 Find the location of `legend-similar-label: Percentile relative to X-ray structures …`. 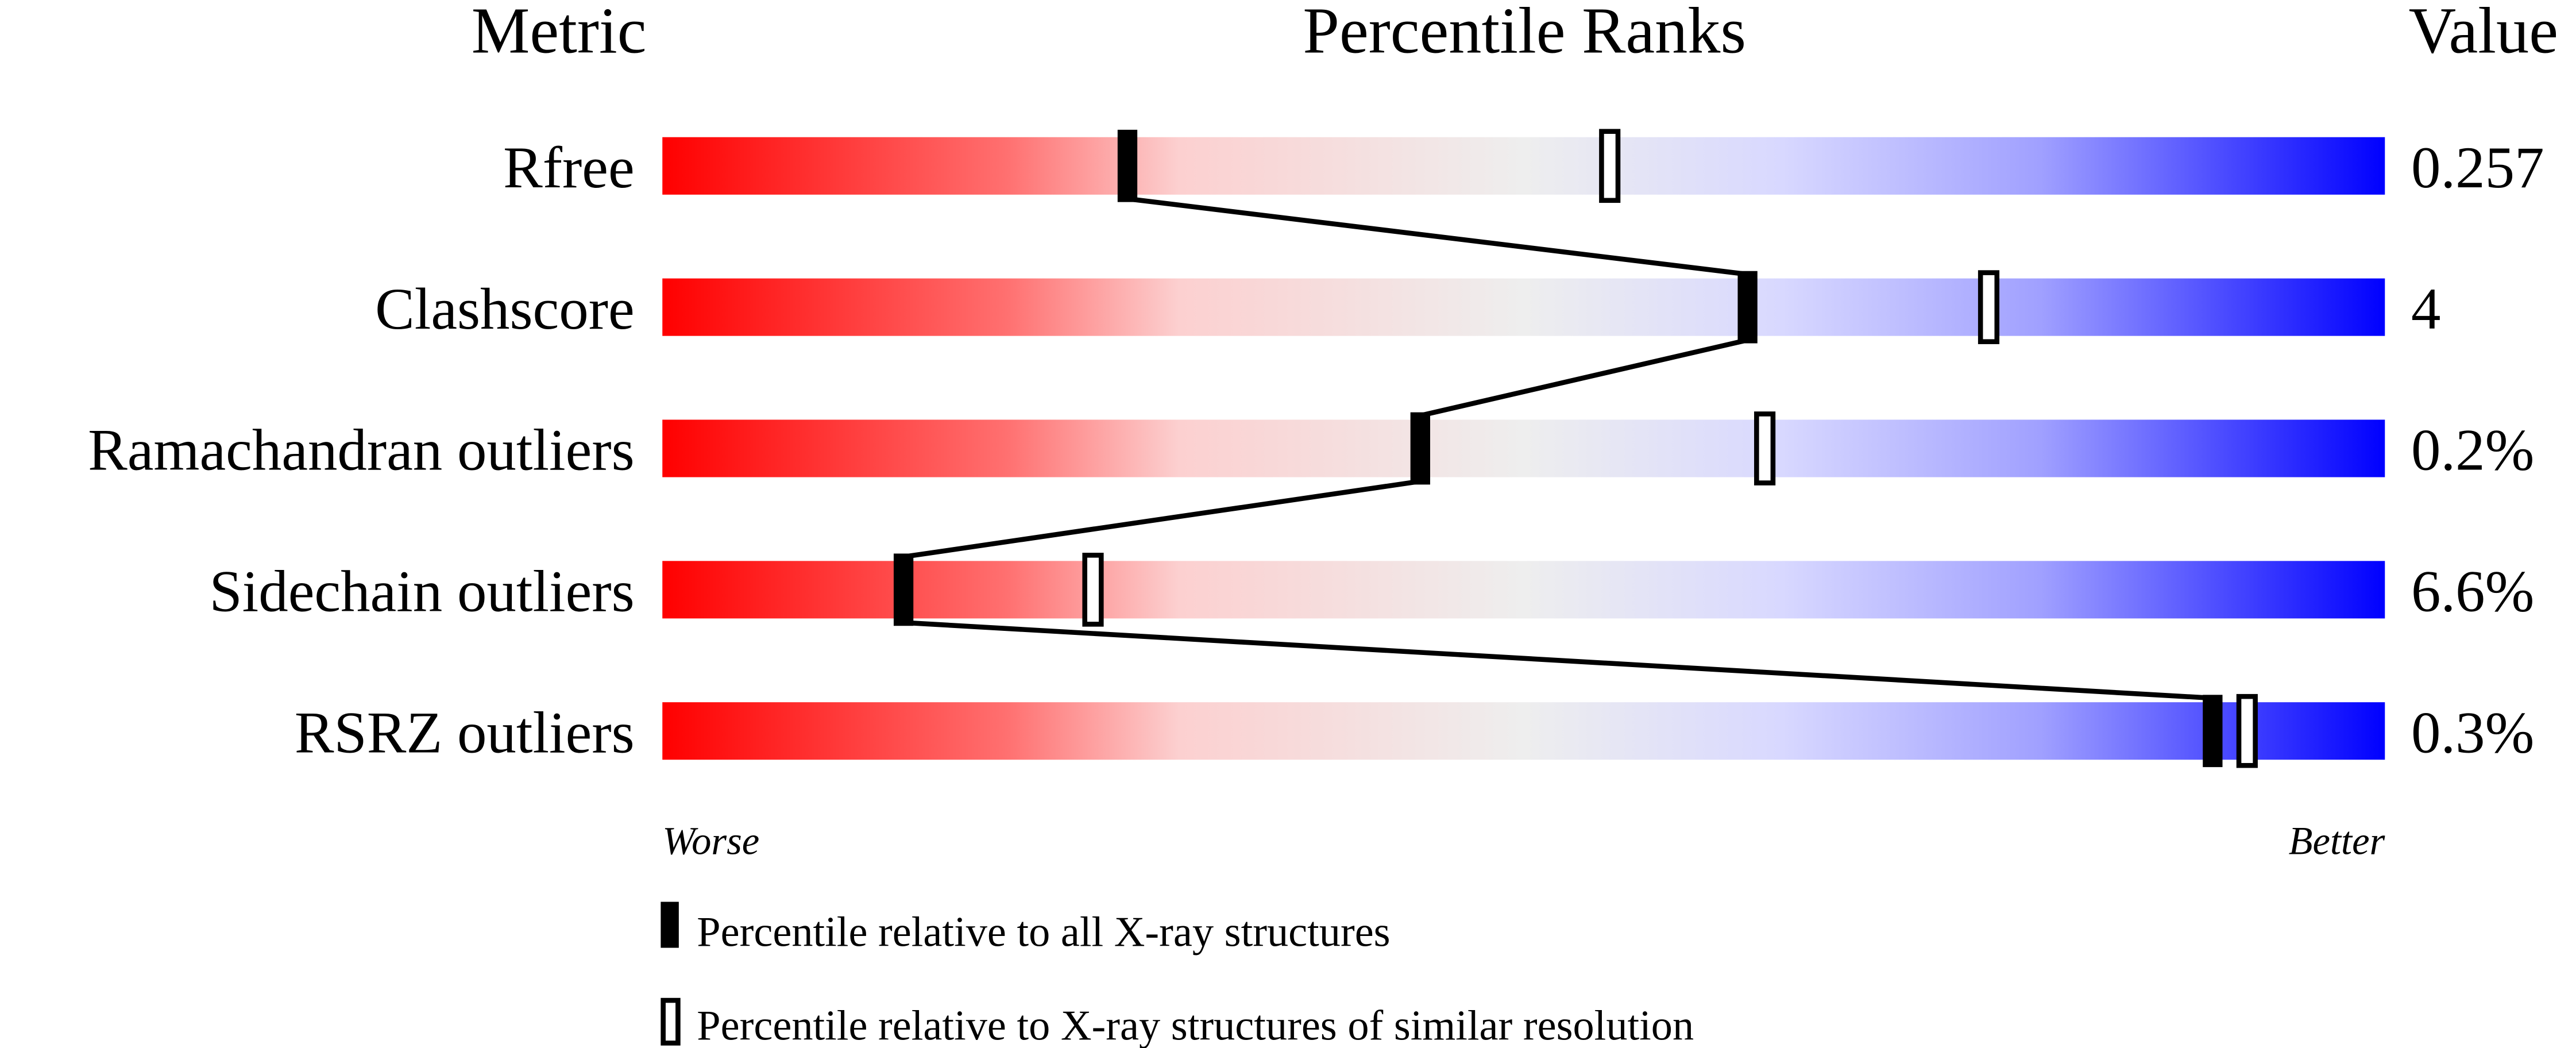

legend-similar-label: Percentile relative to X-ray structures … is located at coordinates (1195, 1025).